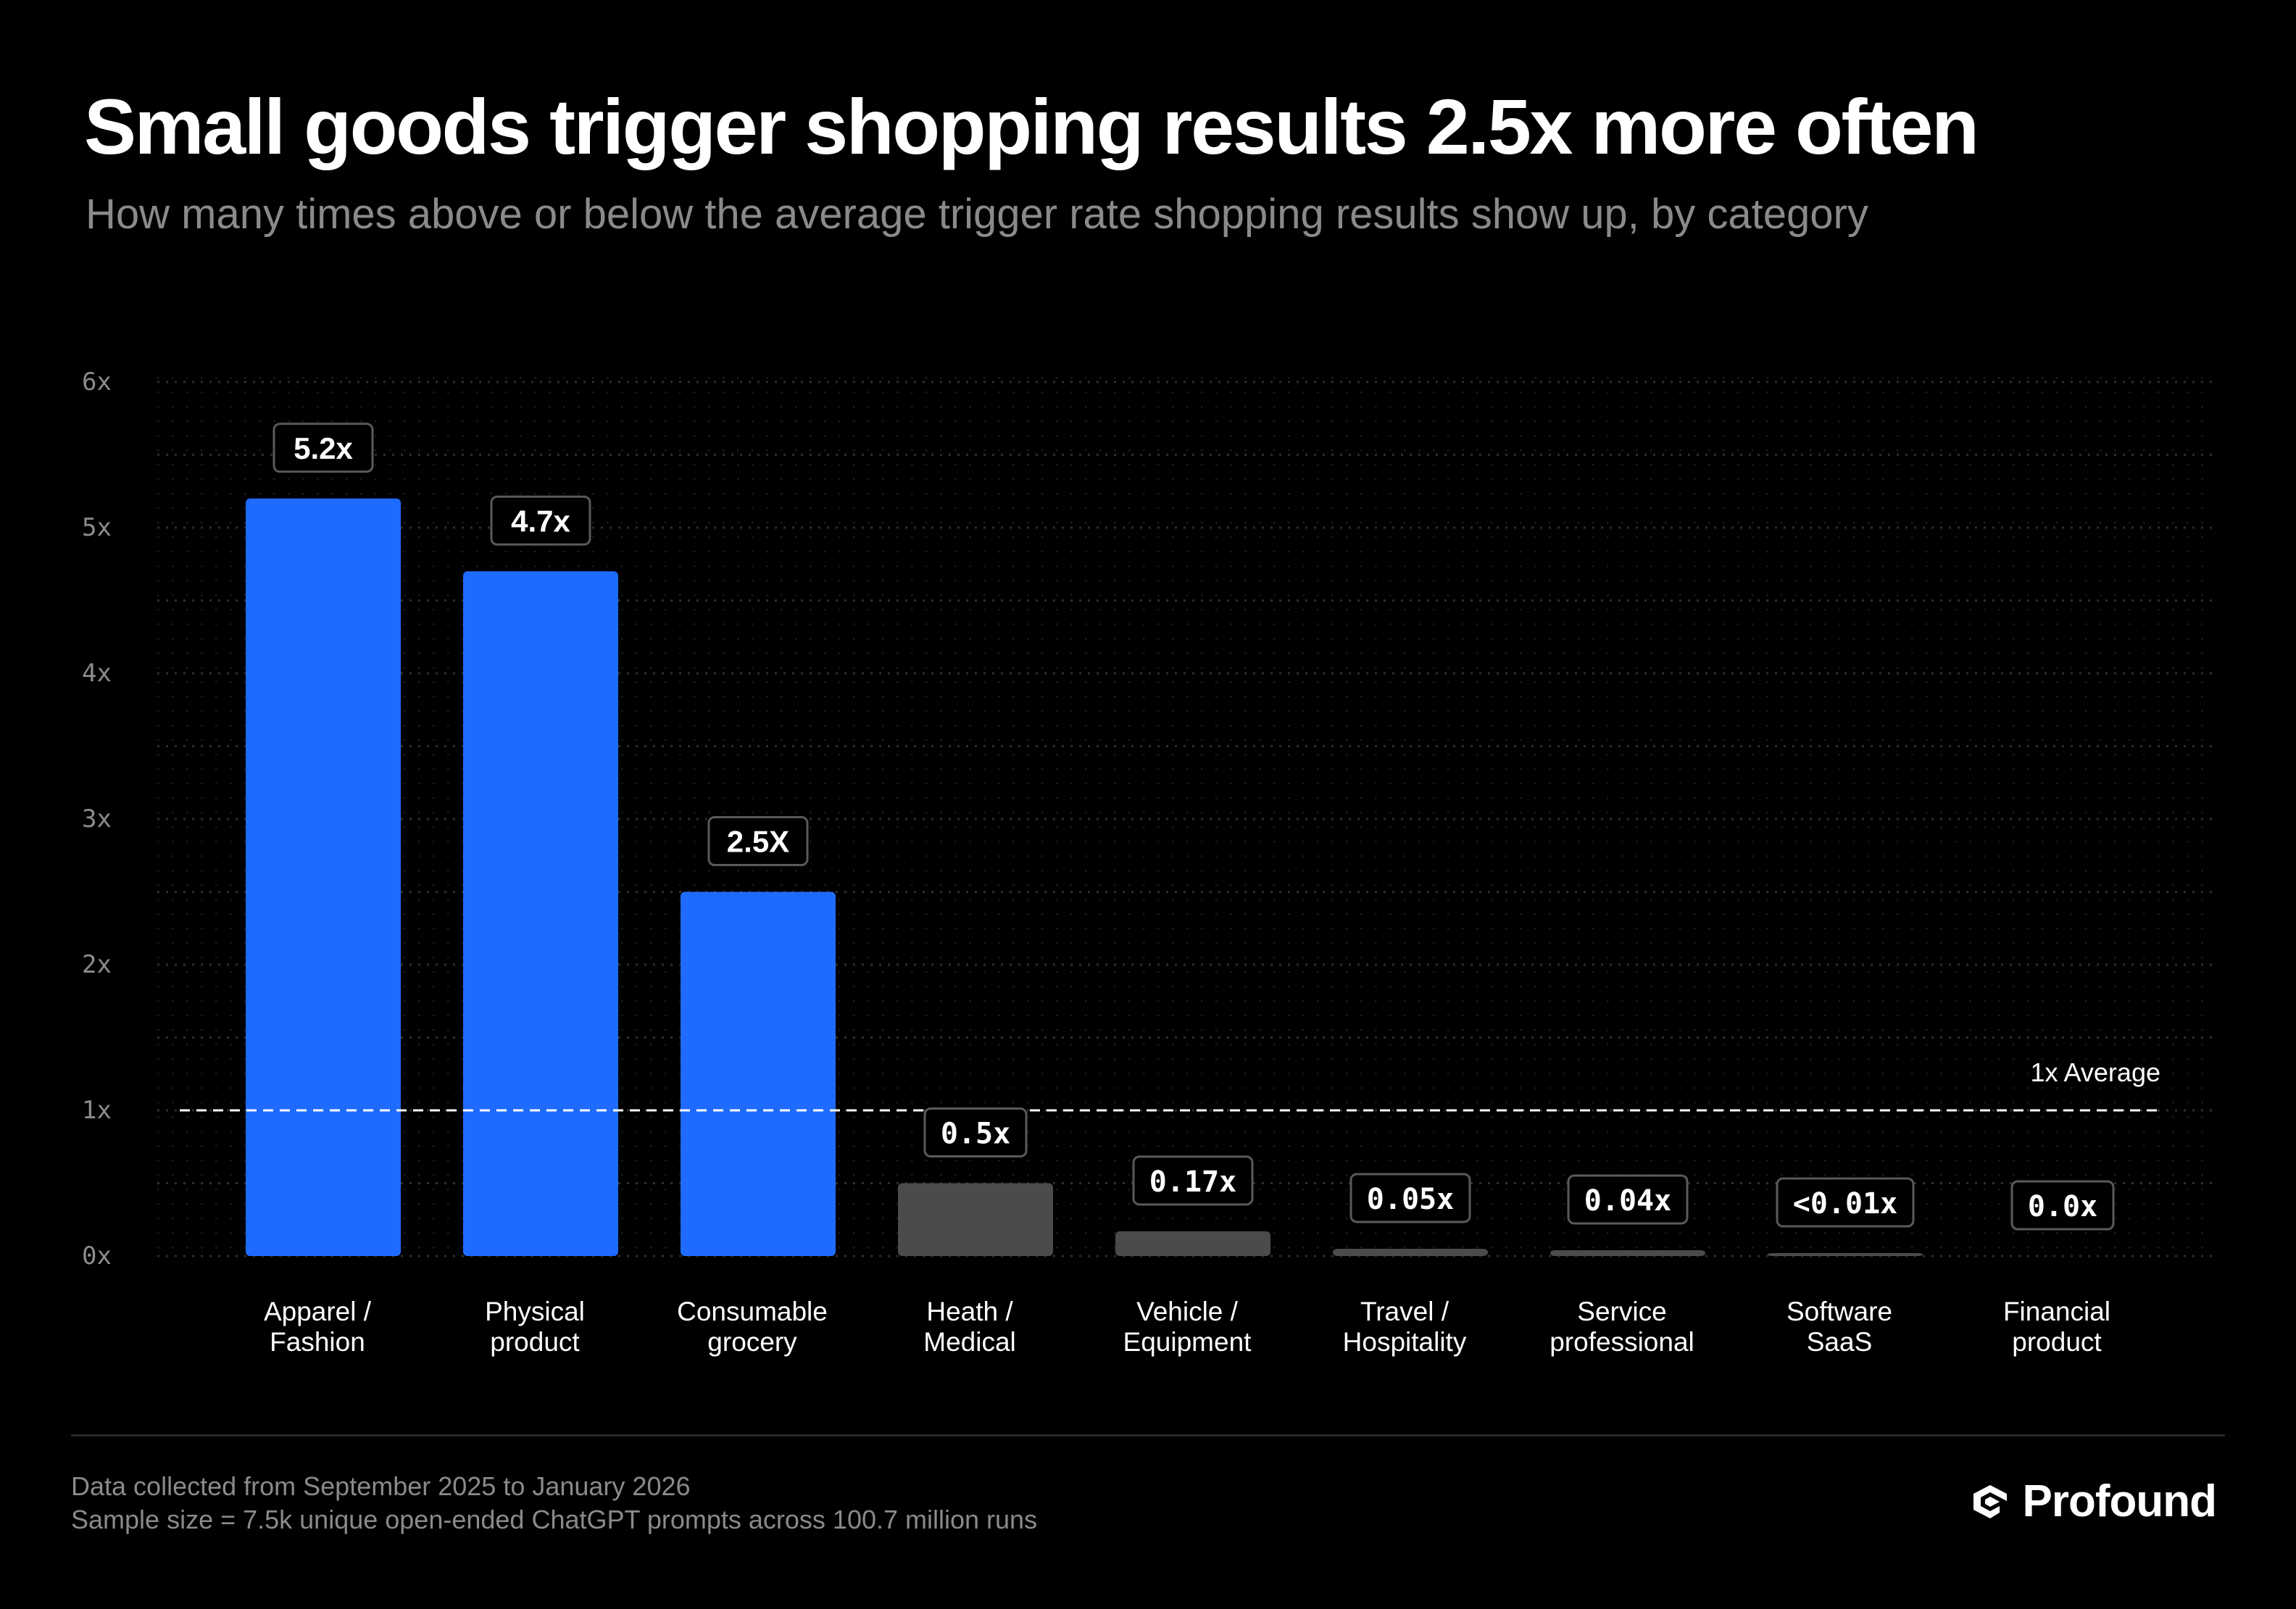 This screenshot has width=2296, height=1609. I want to click on value-label-text: <0.01x, so click(1845, 1204).